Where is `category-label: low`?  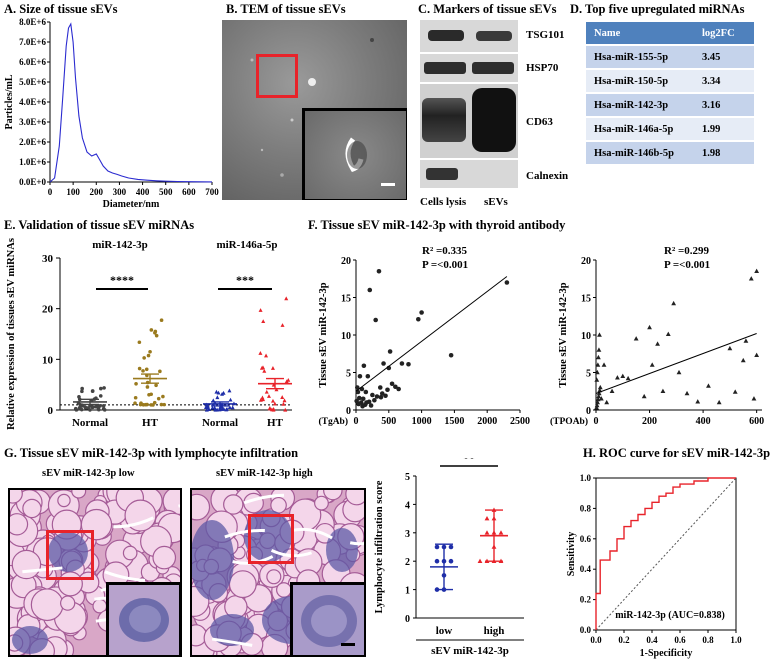
category-label: low is located at coordinates (444, 631).